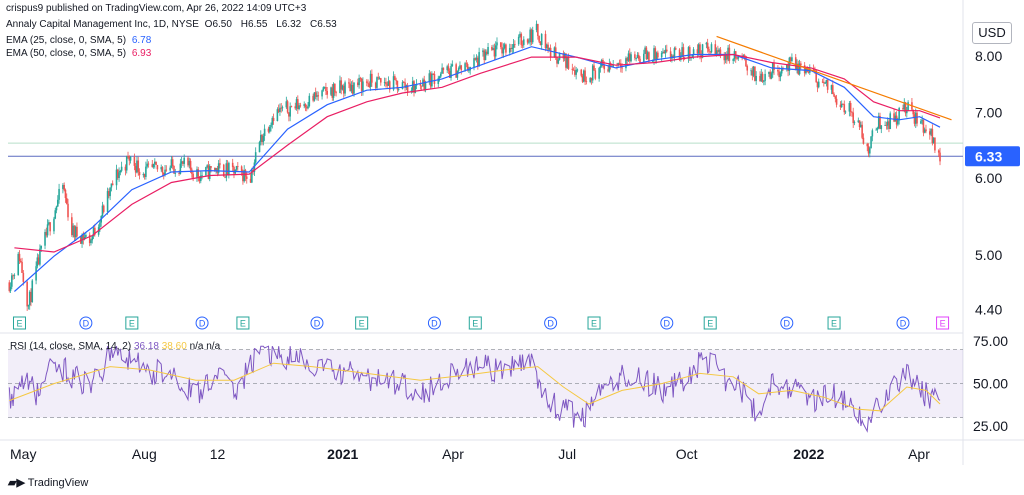  I want to click on ohlc-open: O6.50, so click(218, 24).